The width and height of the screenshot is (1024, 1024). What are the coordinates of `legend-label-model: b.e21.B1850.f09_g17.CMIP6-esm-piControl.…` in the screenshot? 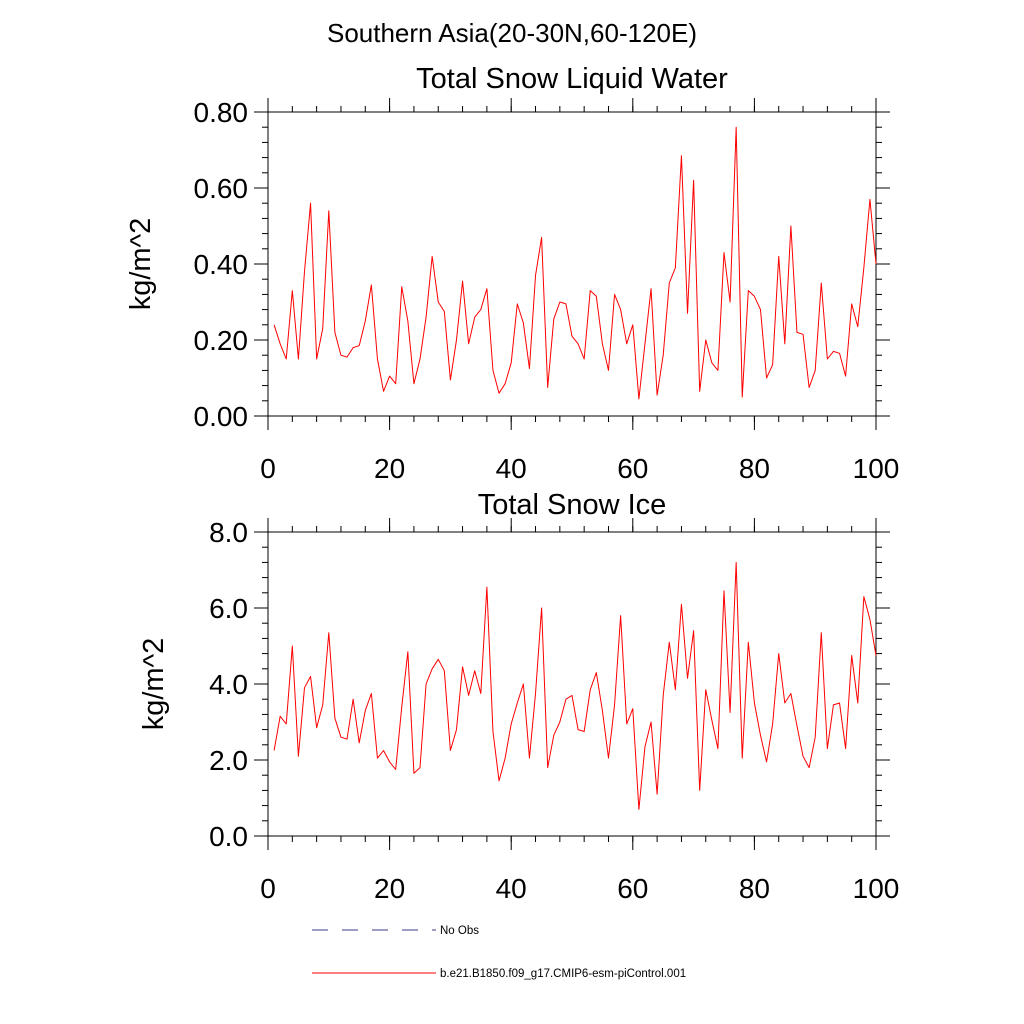 It's located at (563, 974).